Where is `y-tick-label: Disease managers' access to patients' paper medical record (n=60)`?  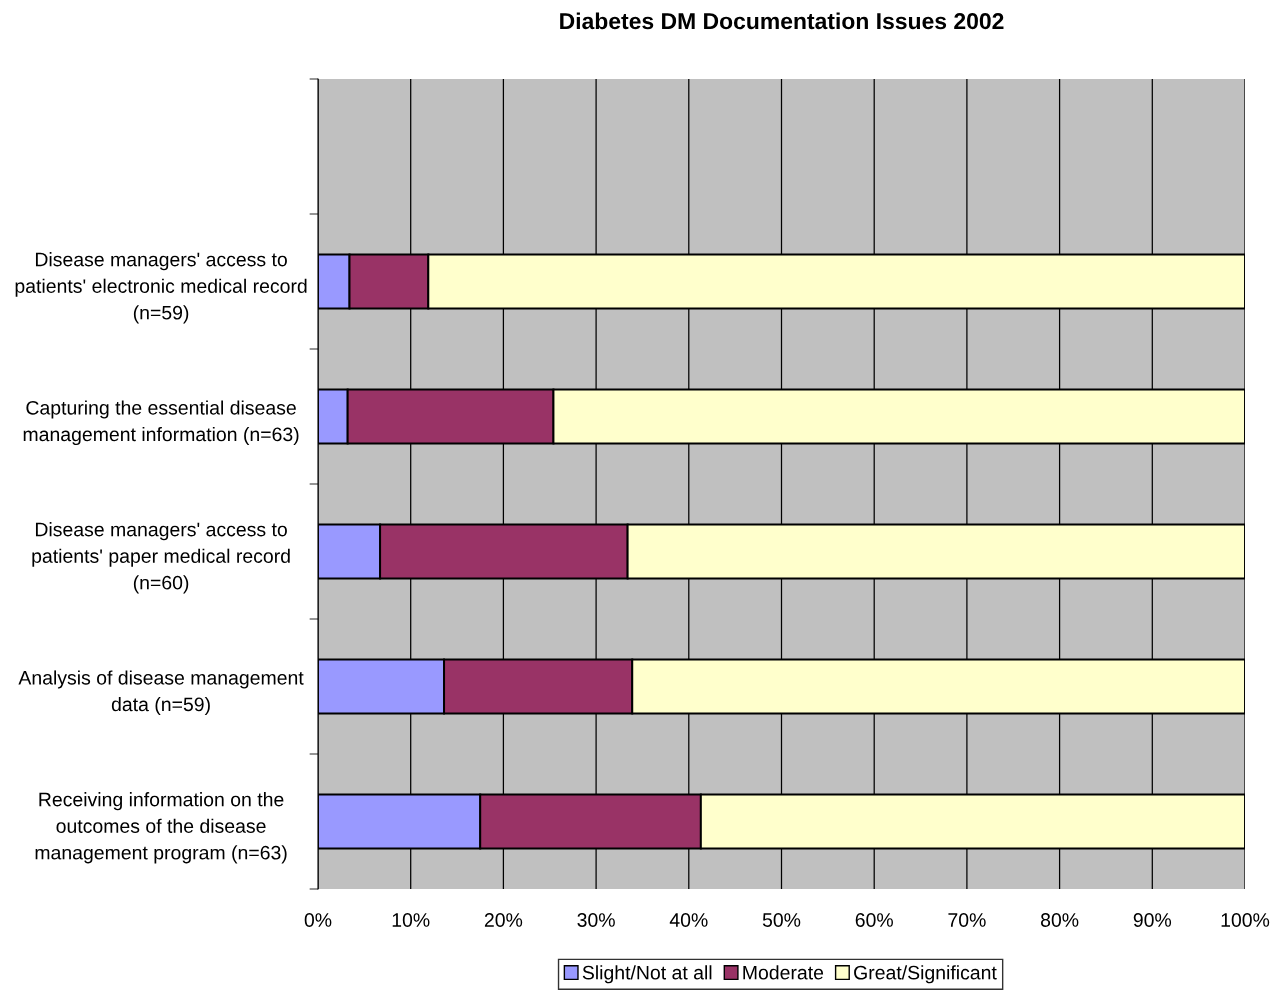
y-tick-label: Disease managers' access to patients' paper medical record (n=60) is located at coordinates (161, 558).